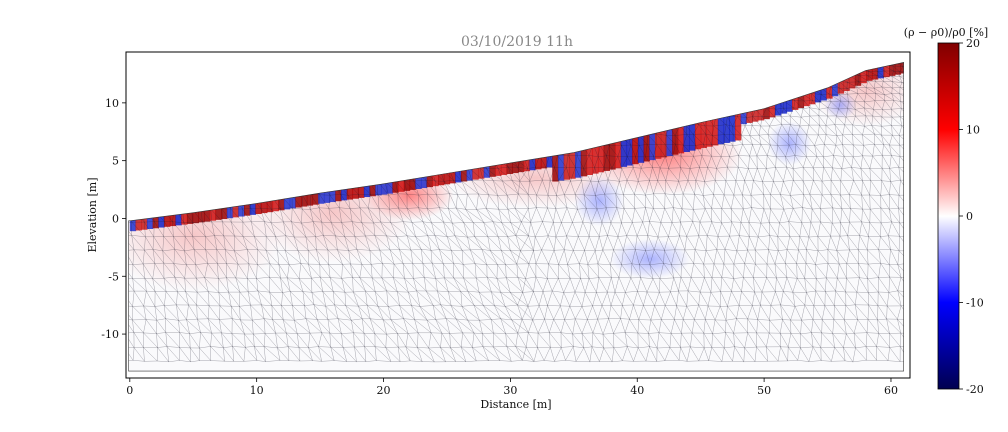 Image resolution: width=1008 pixels, height=432 pixels. What do you see at coordinates (110, 334) in the screenshot?
I see `y-tick-label: -10` at bounding box center [110, 334].